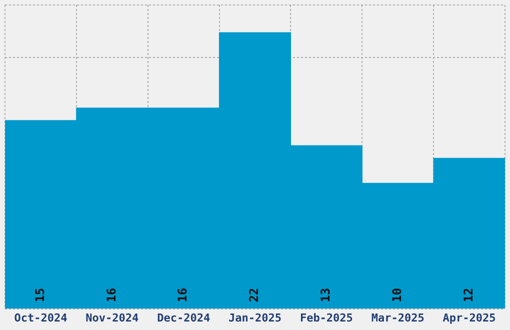 The image size is (510, 330). What do you see at coordinates (254, 295) in the screenshot?
I see `data-label: 22` at bounding box center [254, 295].